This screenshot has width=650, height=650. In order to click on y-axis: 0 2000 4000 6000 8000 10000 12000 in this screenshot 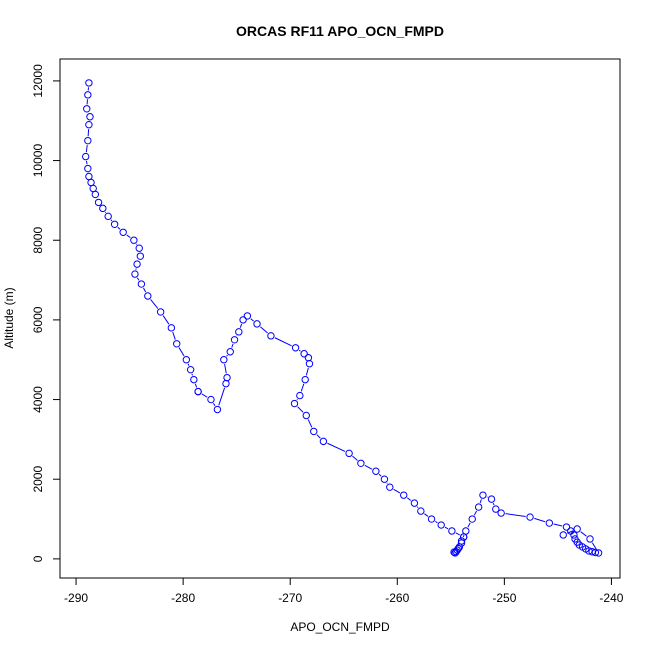, I will do `click(46, 313)`.